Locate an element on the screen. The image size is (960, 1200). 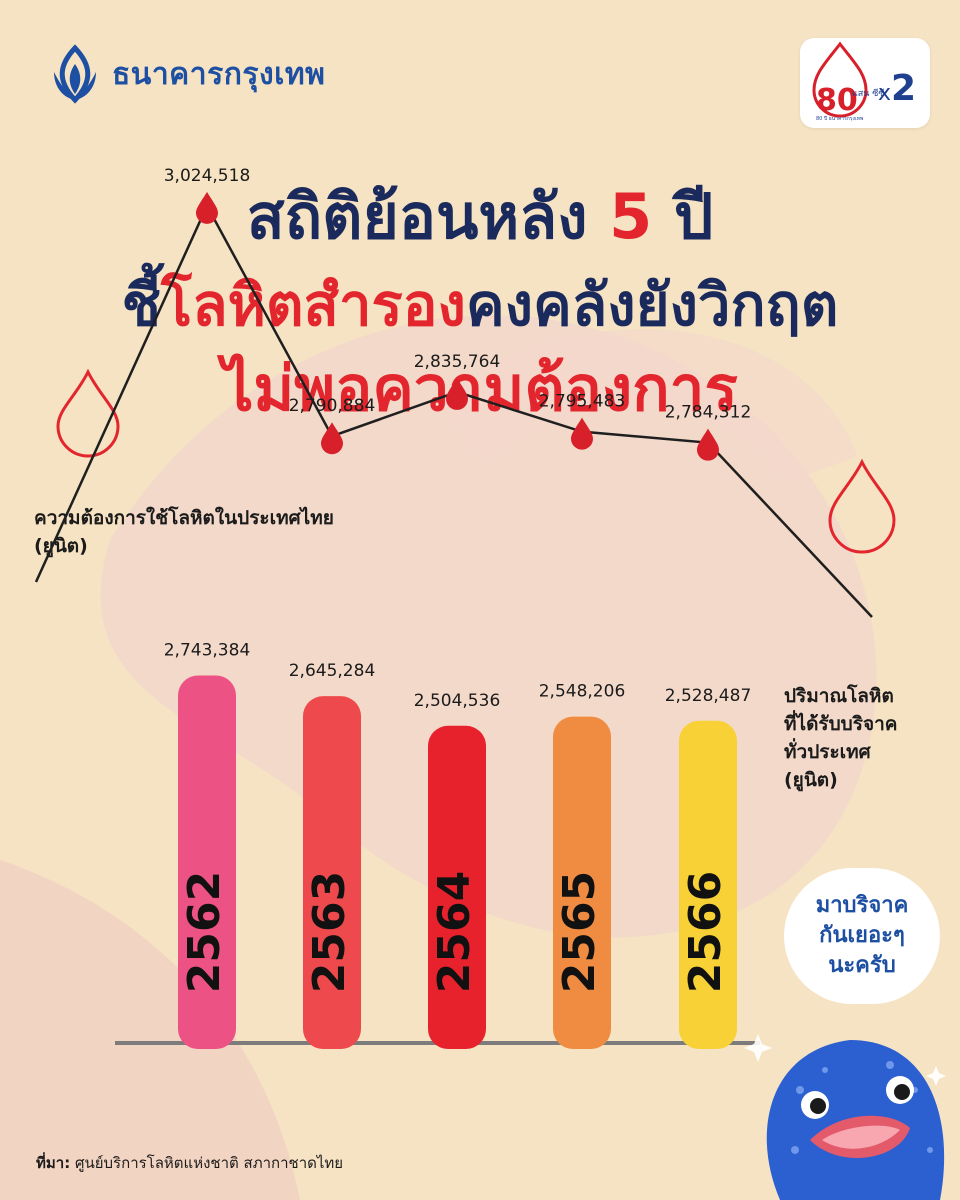
bar-category-label: 2565 is located at coordinates (579, 932).